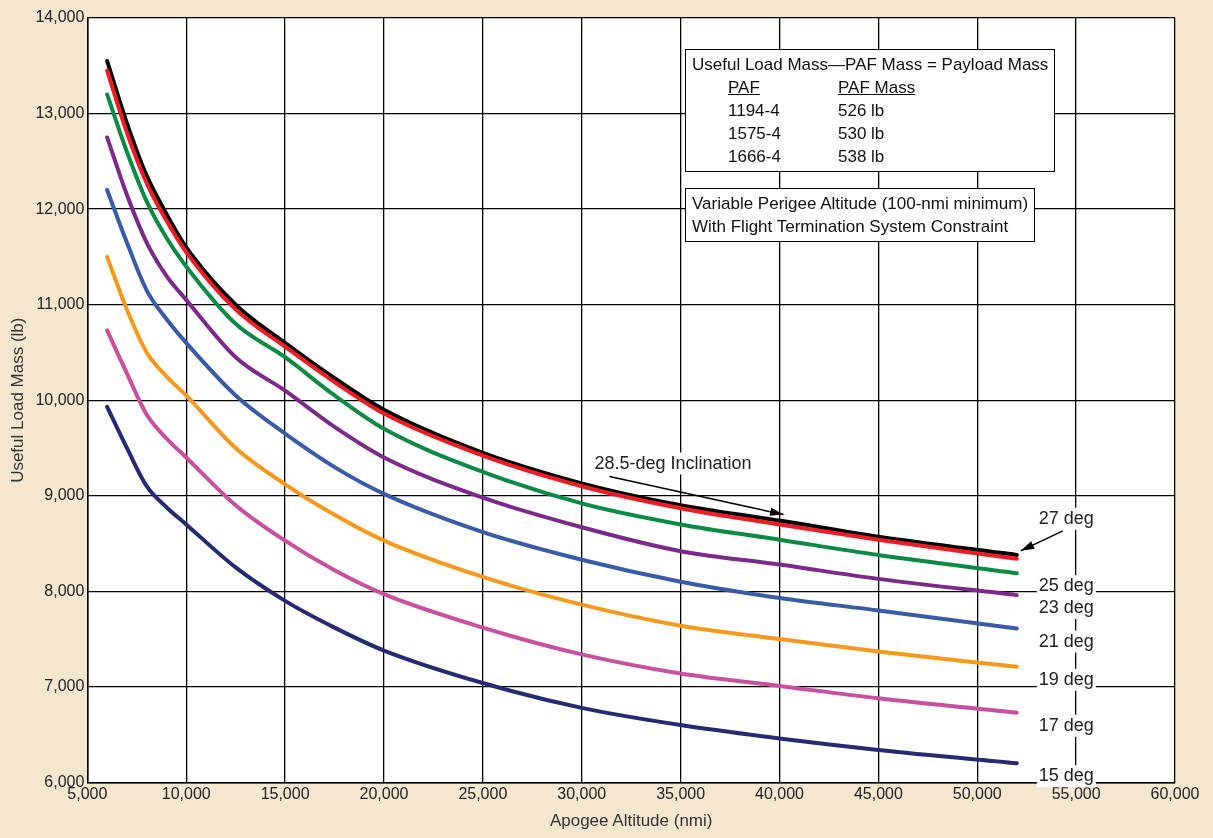 This screenshot has width=1213, height=838. What do you see at coordinates (60, 208) in the screenshot?
I see `y-tick-label: 12,000` at bounding box center [60, 208].